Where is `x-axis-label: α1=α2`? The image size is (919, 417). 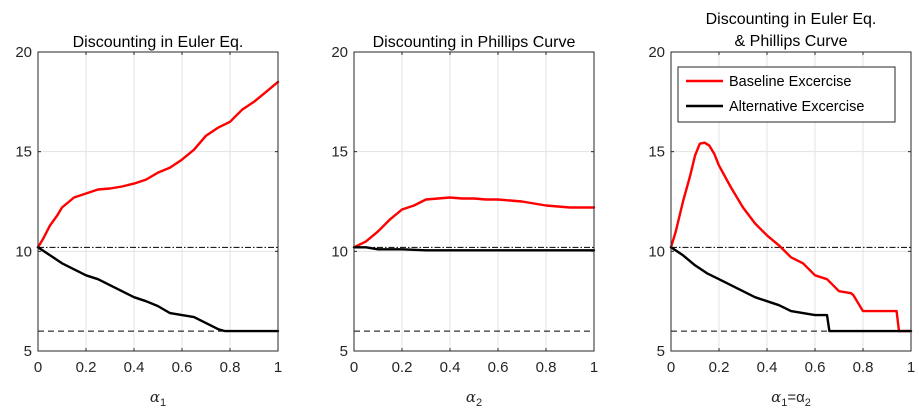
x-axis-label: α1=α2 is located at coordinates (791, 398).